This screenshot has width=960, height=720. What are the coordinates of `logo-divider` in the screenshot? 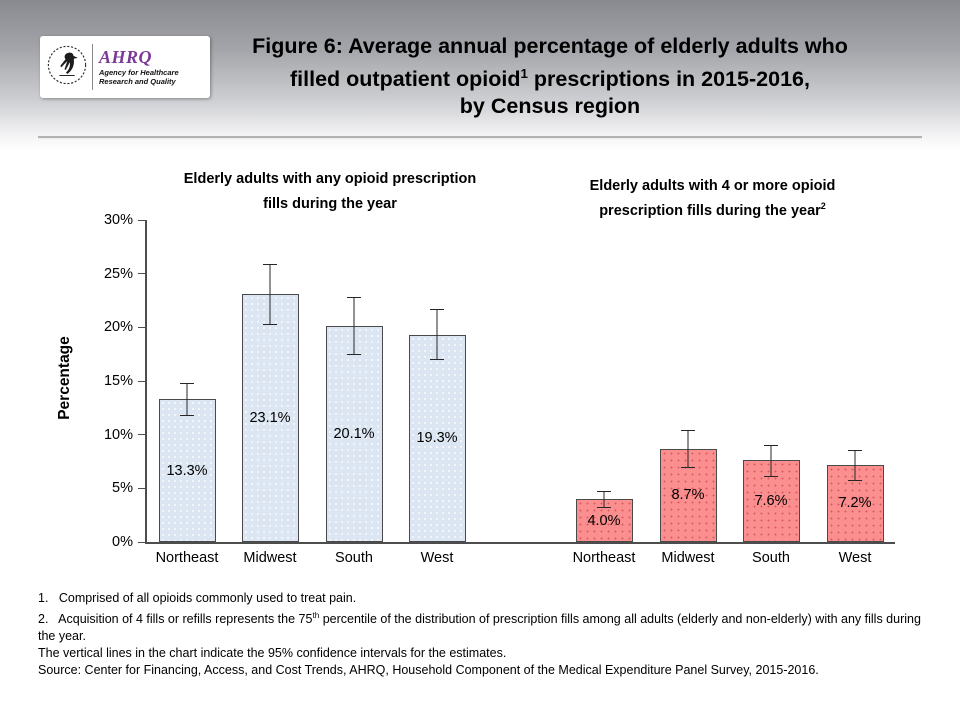 It's located at (92, 67).